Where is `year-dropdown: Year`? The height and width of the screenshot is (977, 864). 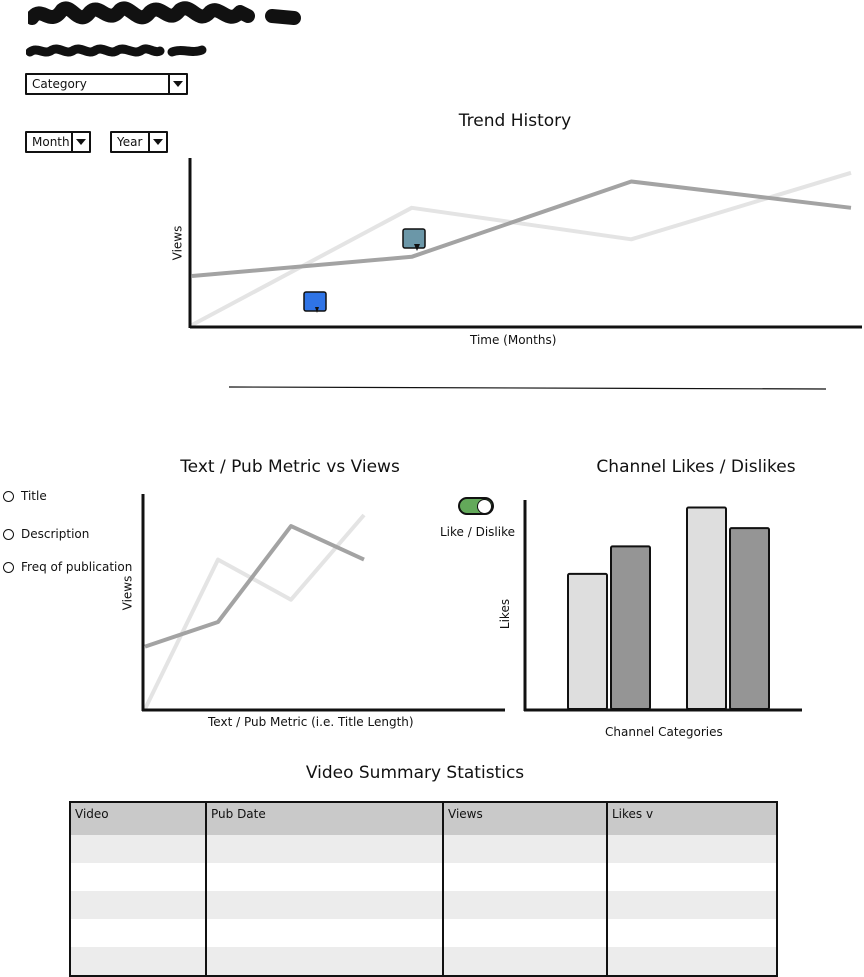 year-dropdown: Year is located at coordinates (139, 142).